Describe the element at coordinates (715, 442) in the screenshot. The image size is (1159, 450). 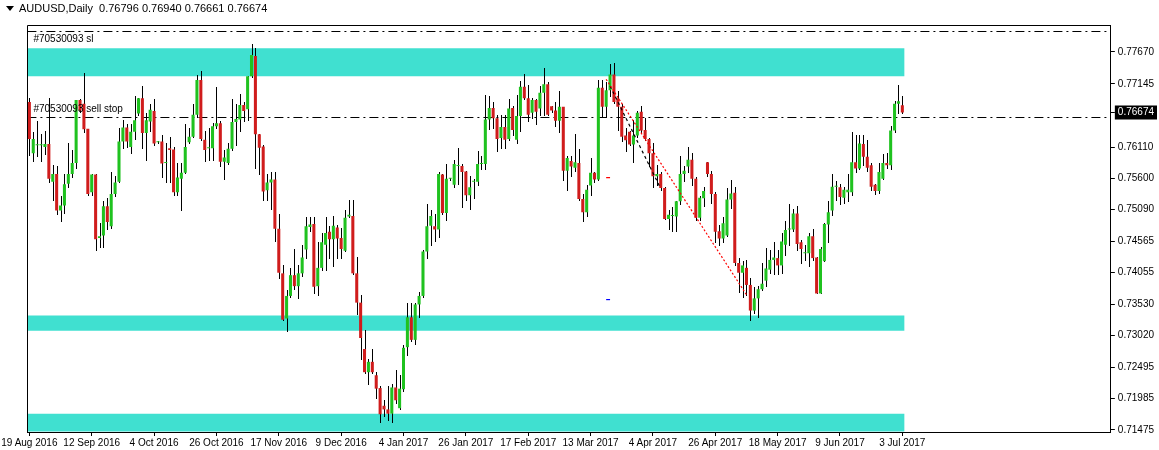
I see `x-tick-label: 26 Apr 2017` at that location.